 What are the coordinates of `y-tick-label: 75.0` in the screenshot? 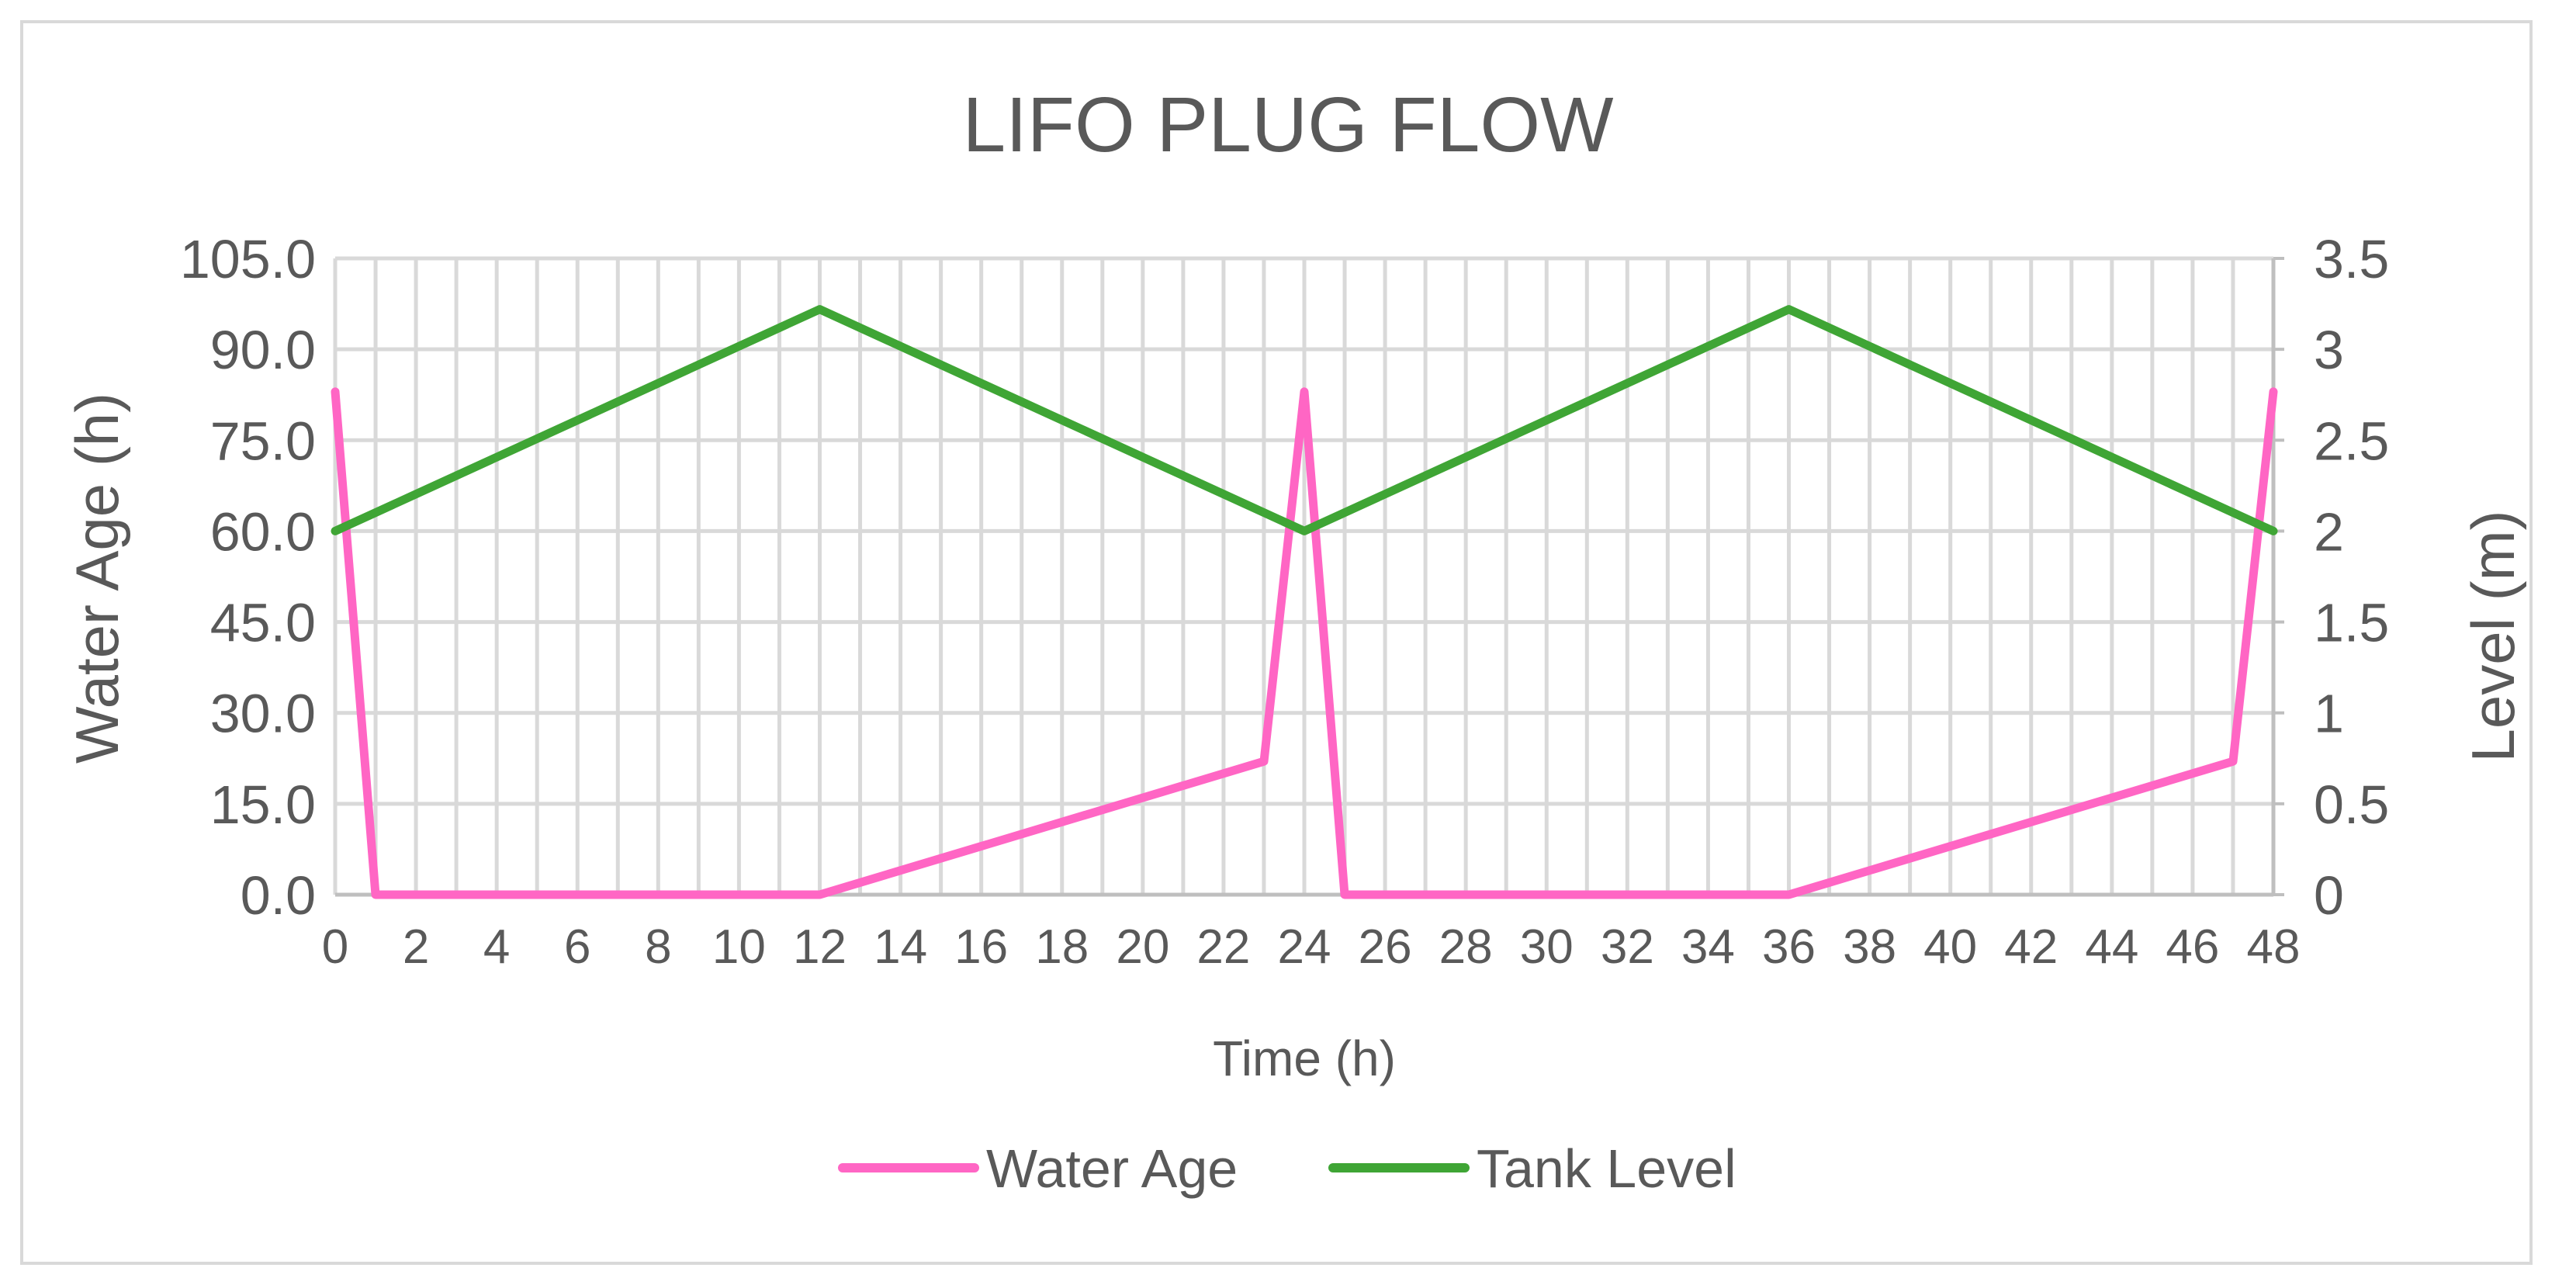 It's located at (263, 441).